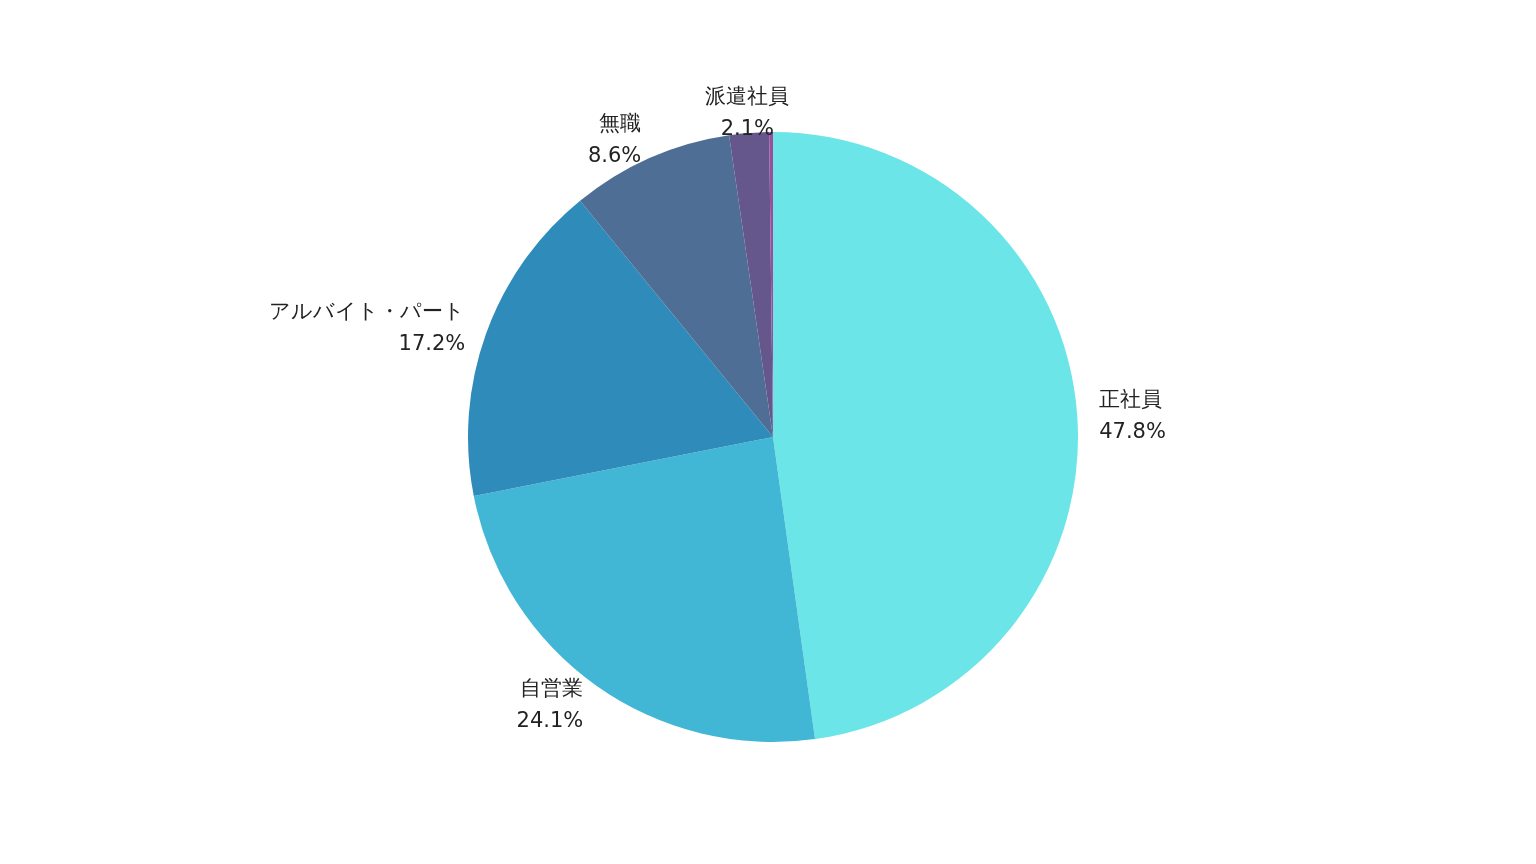 The width and height of the screenshot is (1536, 864). What do you see at coordinates (1131, 399) in the screenshot?
I see `slice-label: 正社員` at bounding box center [1131, 399].